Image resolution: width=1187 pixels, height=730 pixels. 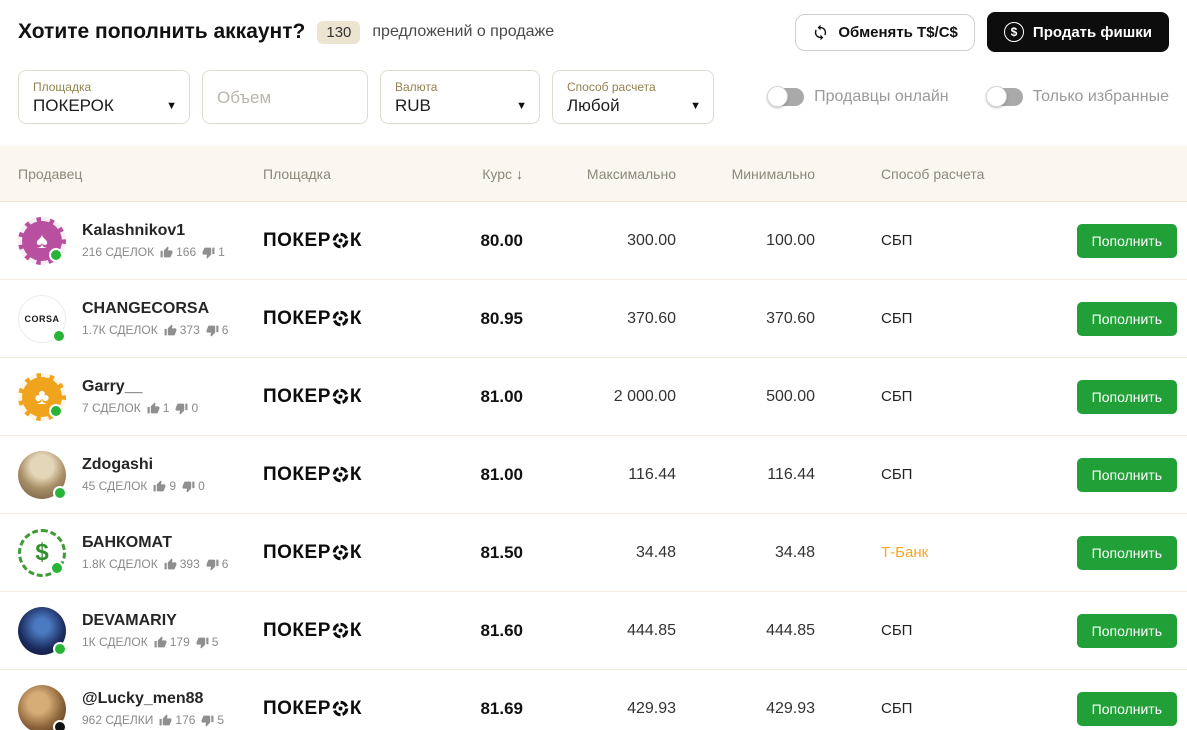 What do you see at coordinates (140, 396) in the screenshot?
I see `seller-cell: ♣ Garry__ 7 СДЕЛОК 1 0` at bounding box center [140, 396].